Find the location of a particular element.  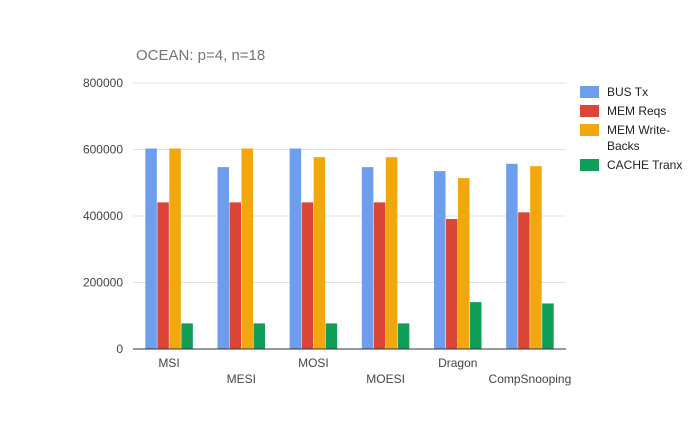

bar-bus-tx-msi is located at coordinates (151, 248).